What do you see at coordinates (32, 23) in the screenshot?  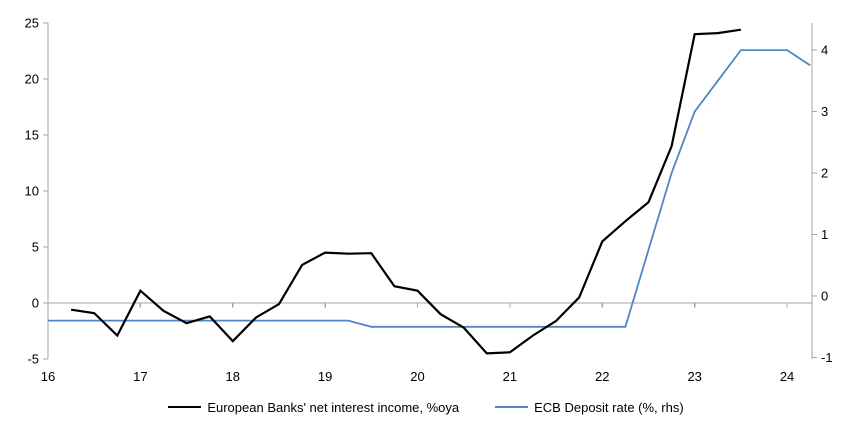 I see `left-axis-tick-label: 25` at bounding box center [32, 23].